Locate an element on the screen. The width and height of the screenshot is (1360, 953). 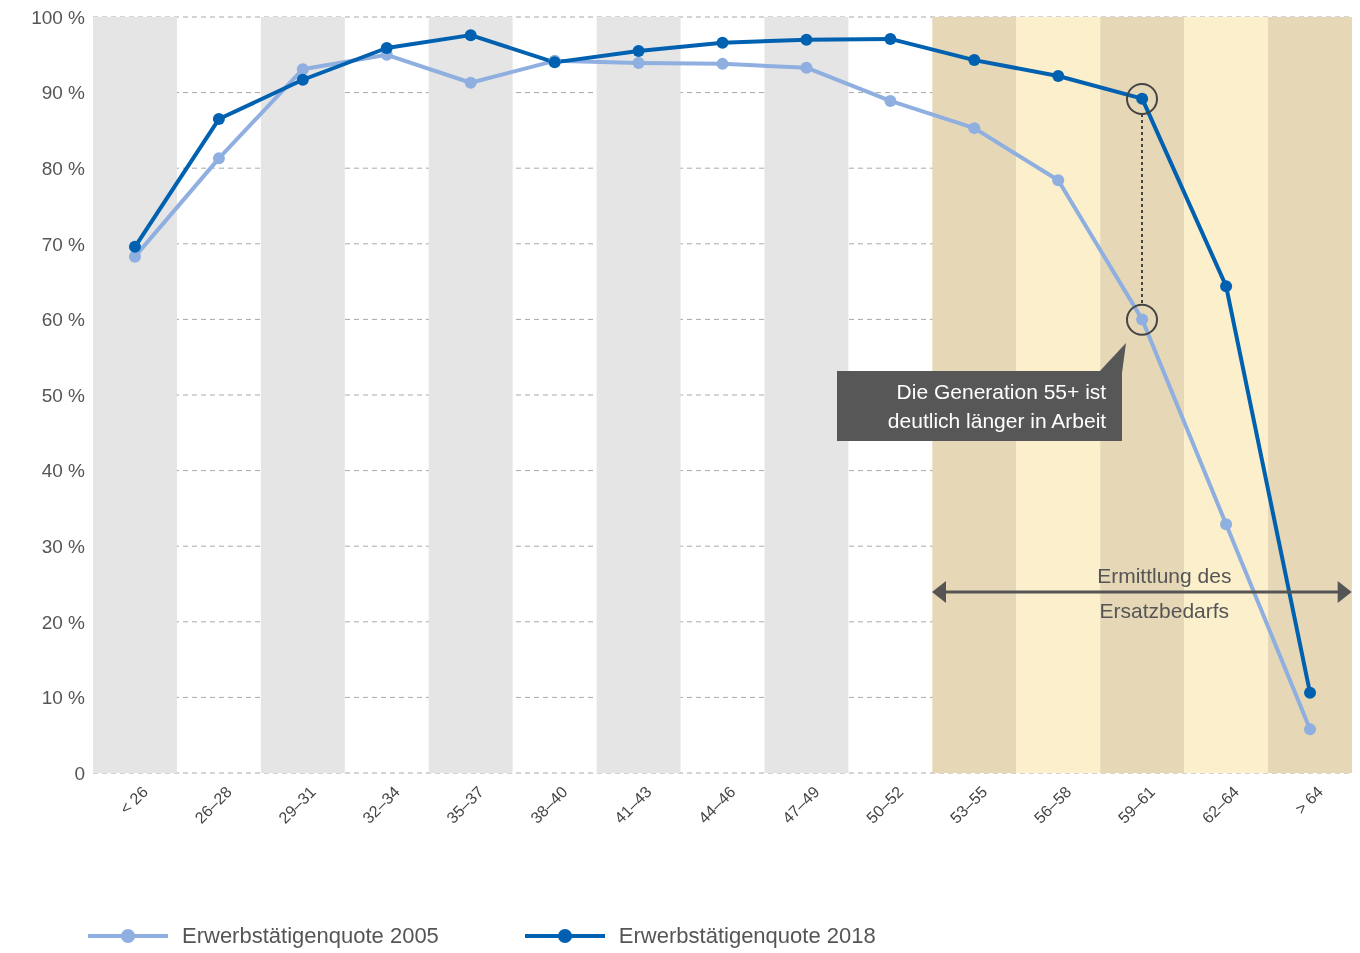
y-tick-label: 60 % is located at coordinates (63, 320).